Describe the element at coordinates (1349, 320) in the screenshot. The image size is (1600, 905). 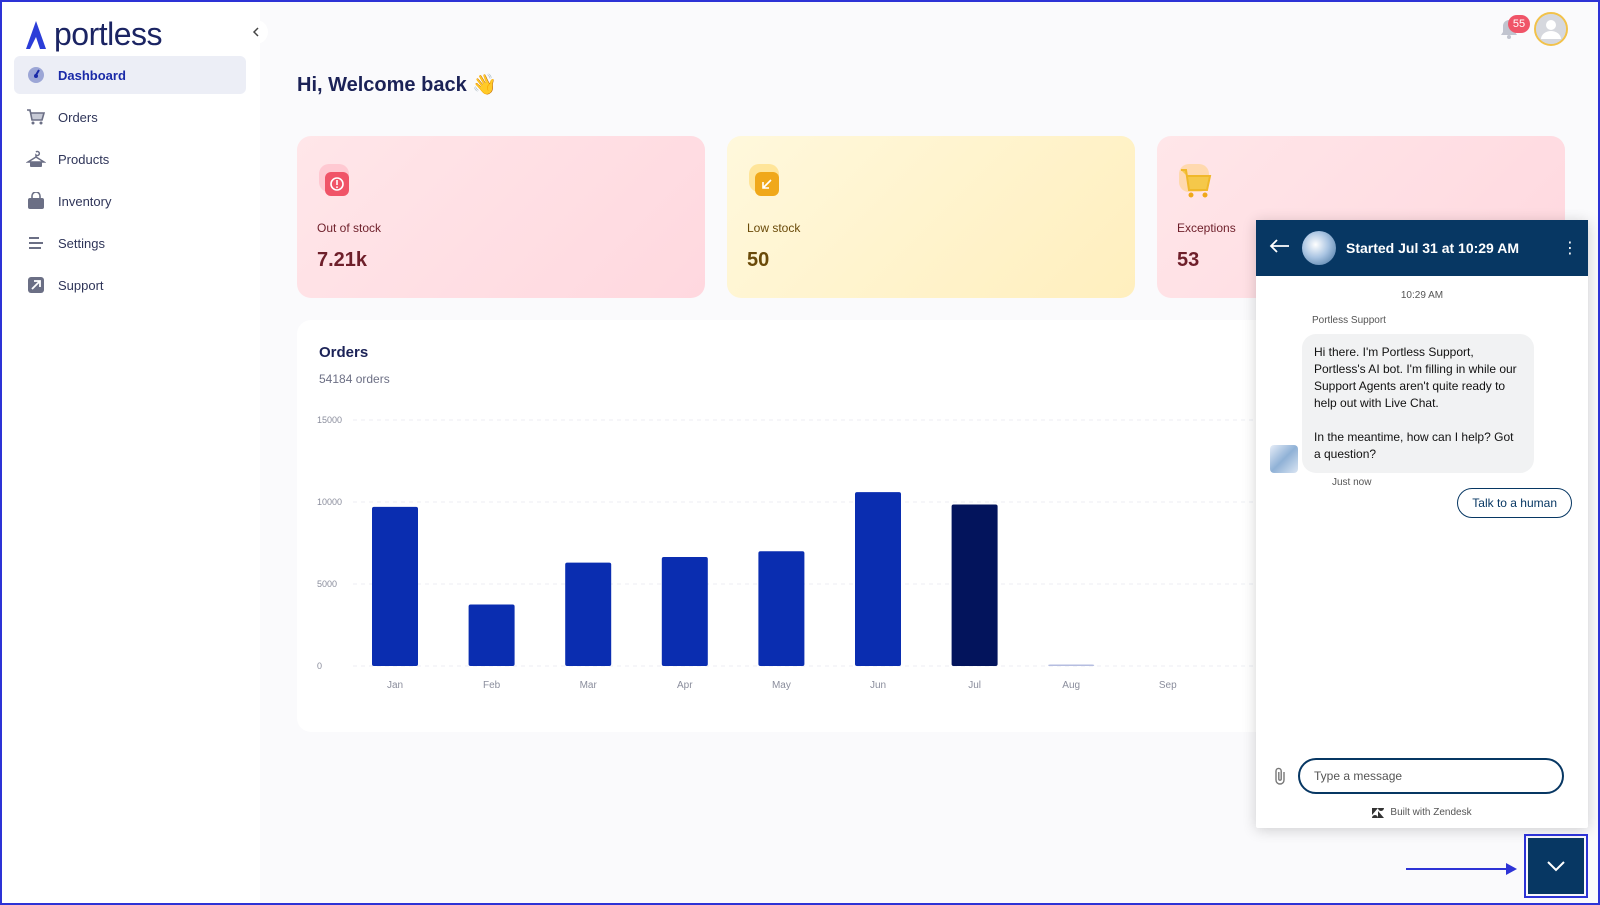
I see `chat-sender: Portless Support` at that location.